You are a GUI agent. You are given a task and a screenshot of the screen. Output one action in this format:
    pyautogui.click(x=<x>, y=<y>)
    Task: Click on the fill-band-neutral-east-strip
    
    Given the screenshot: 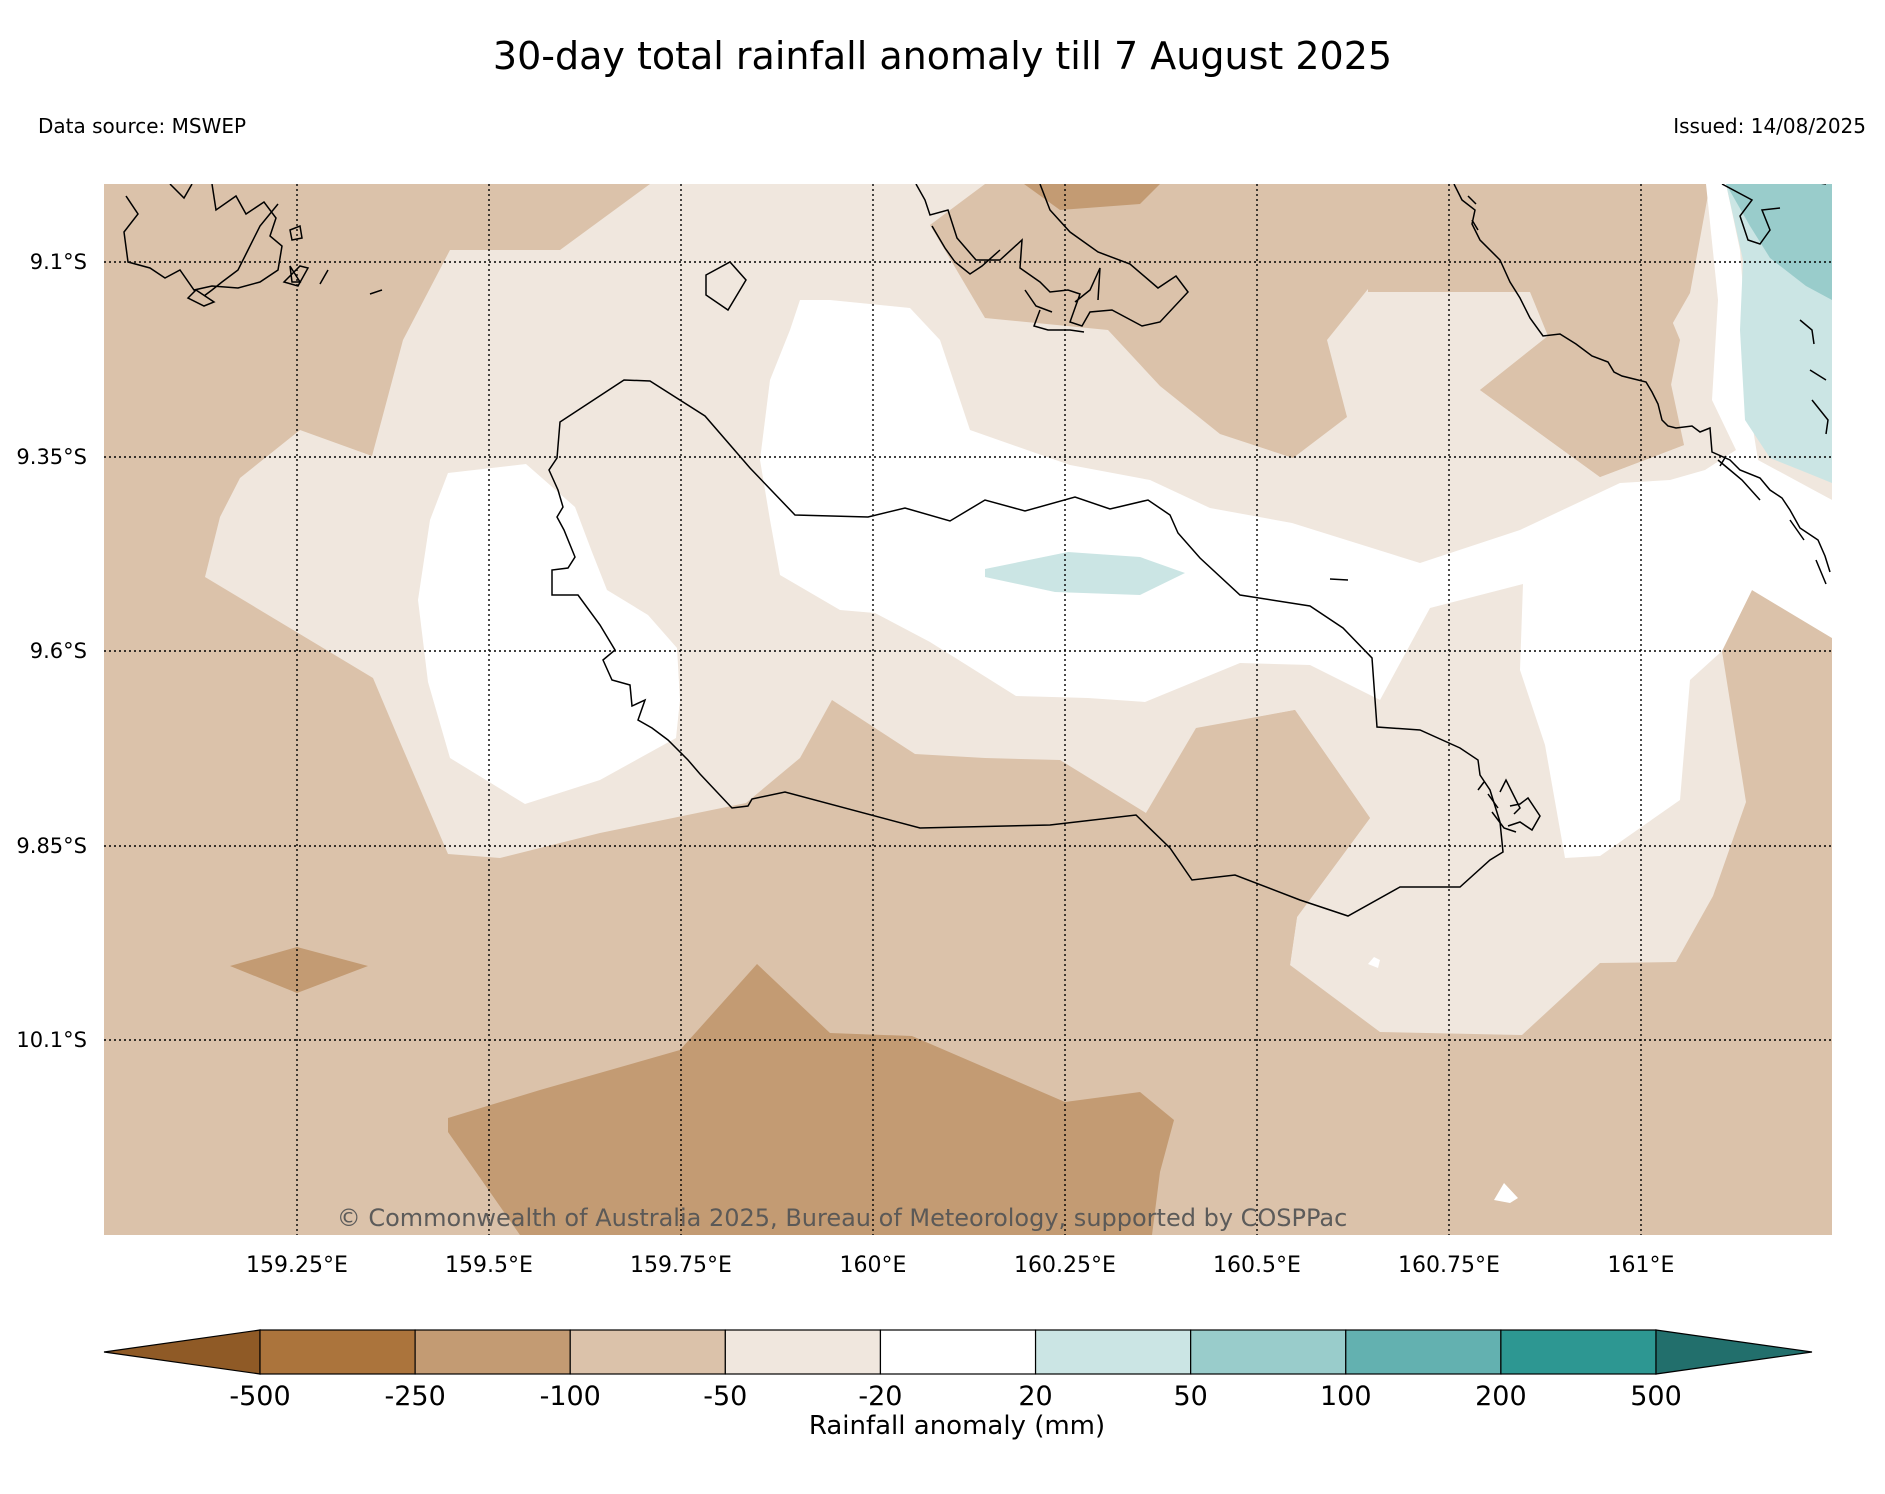 What is the action you would take?
    pyautogui.click(x=1769, y=362)
    